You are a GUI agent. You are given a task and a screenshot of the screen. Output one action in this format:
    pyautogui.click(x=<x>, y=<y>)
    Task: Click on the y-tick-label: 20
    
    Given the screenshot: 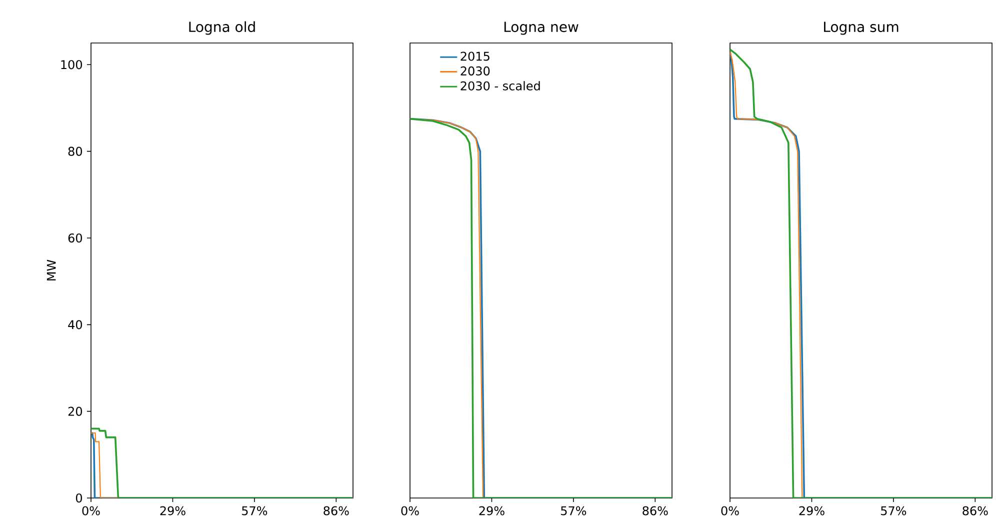 What is the action you would take?
    pyautogui.click(x=75, y=411)
    